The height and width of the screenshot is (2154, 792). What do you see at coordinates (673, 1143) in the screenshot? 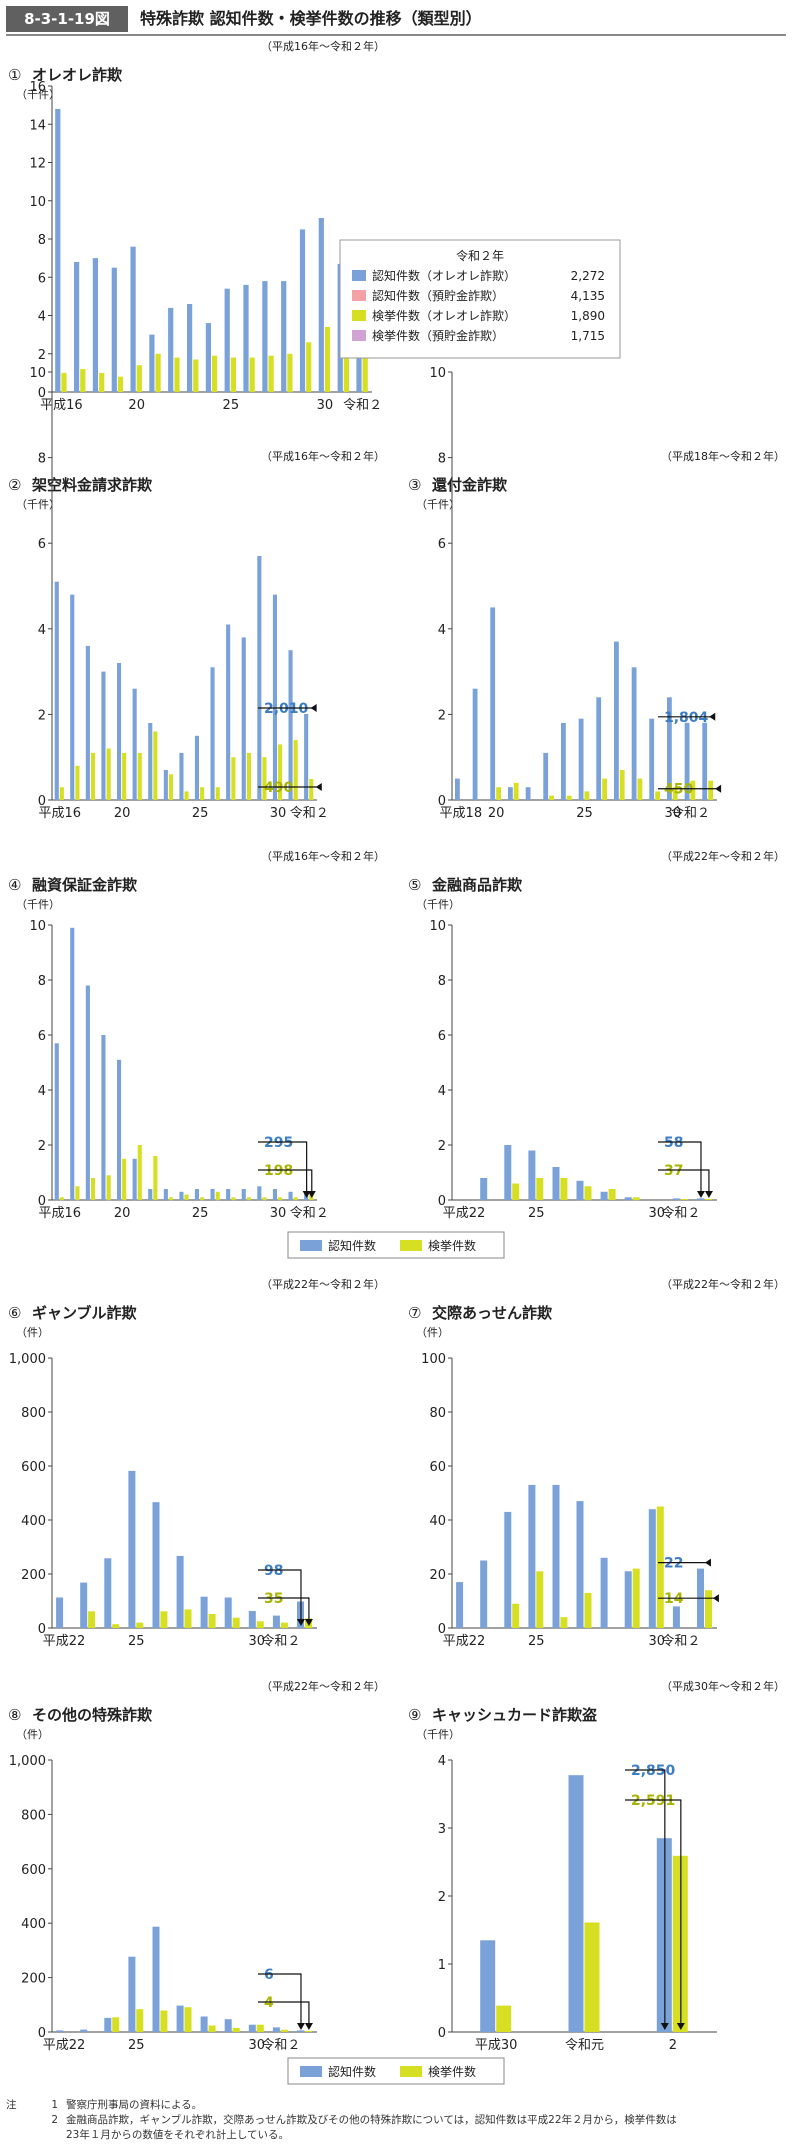
I see `callout-label: 58` at bounding box center [673, 1143].